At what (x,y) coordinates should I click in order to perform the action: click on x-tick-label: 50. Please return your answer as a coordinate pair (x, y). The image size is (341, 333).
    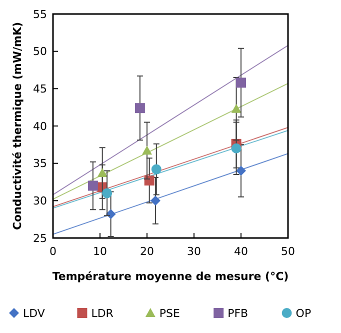
    Looking at the image, I should click on (288, 251).